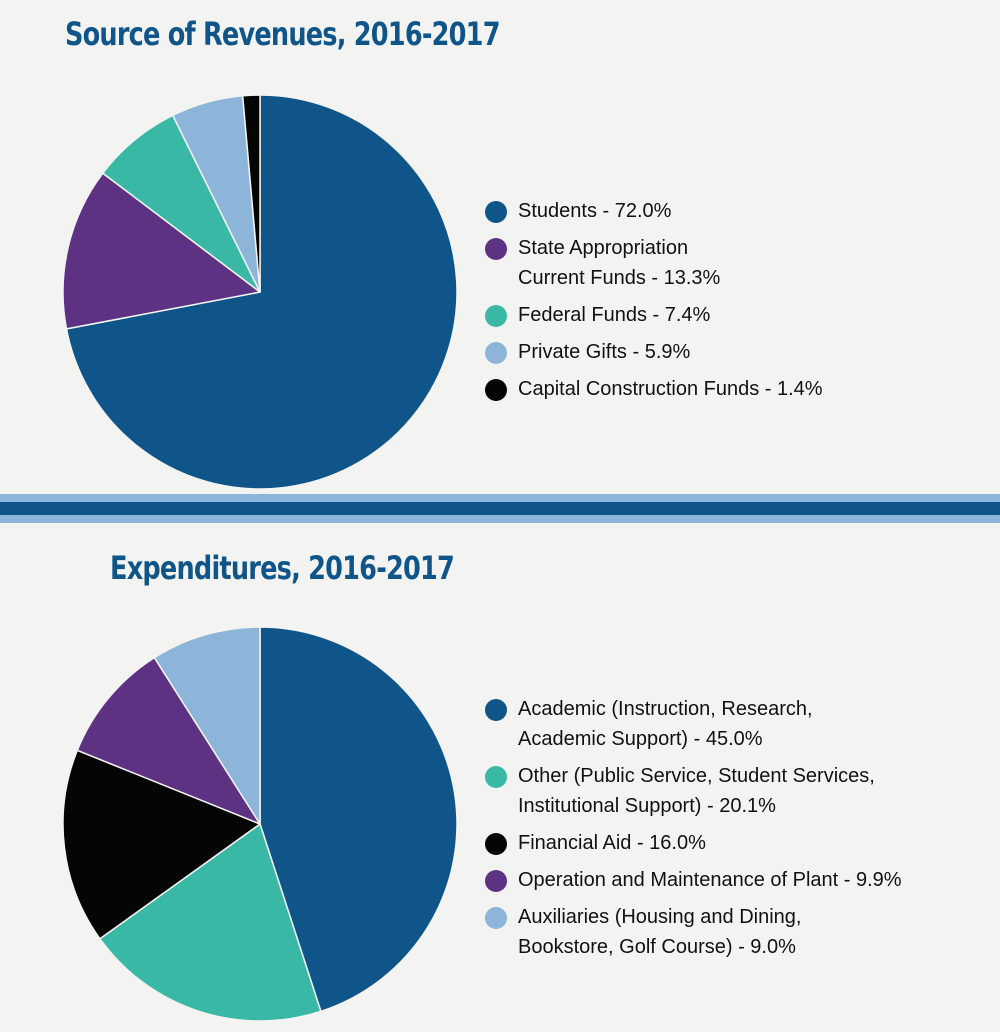  What do you see at coordinates (670, 389) in the screenshot?
I see `legend-label-capital-construction: Capital Construction Funds - 1.4%` at bounding box center [670, 389].